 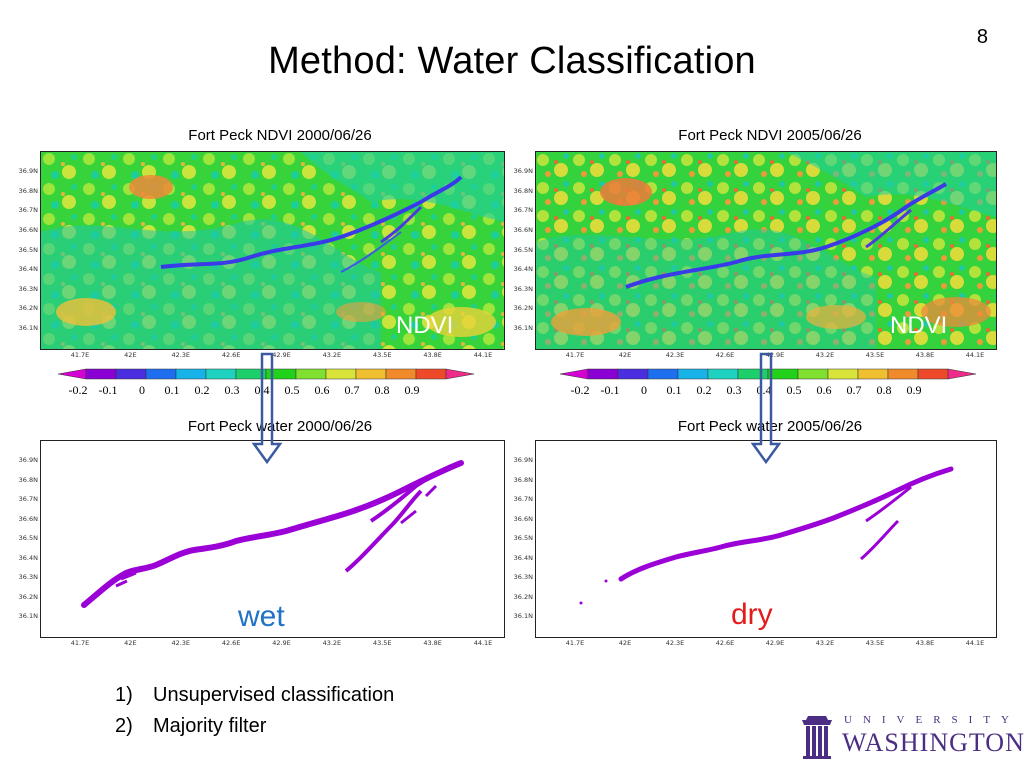 What do you see at coordinates (124, 695) in the screenshot?
I see `step-number: 1)` at bounding box center [124, 695].